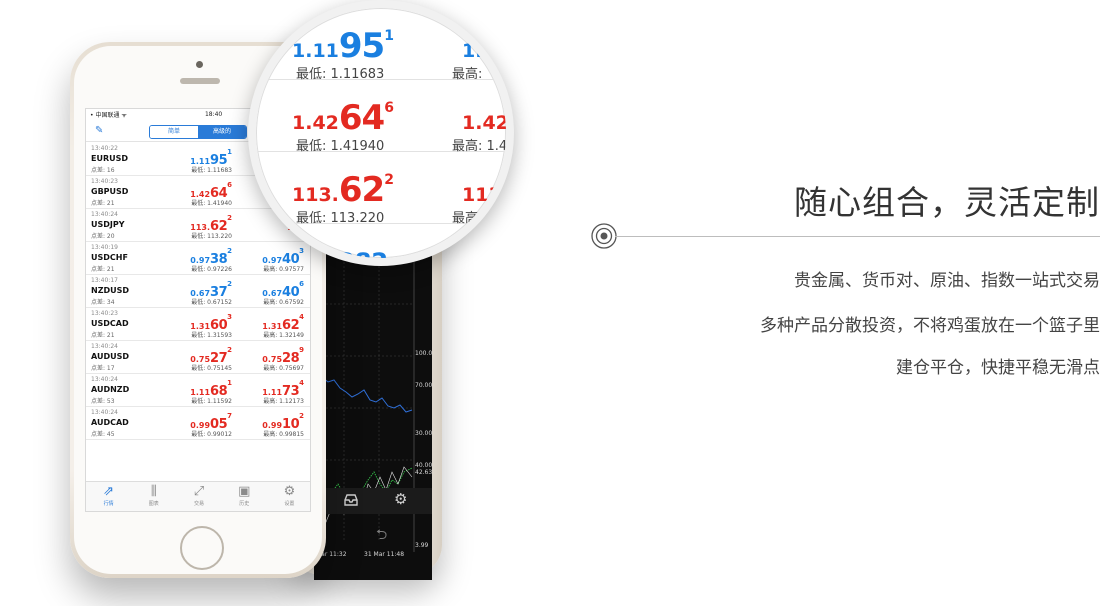  What do you see at coordinates (363, 392) in the screenshot?
I see `chart-line-blue` at bounding box center [363, 392].